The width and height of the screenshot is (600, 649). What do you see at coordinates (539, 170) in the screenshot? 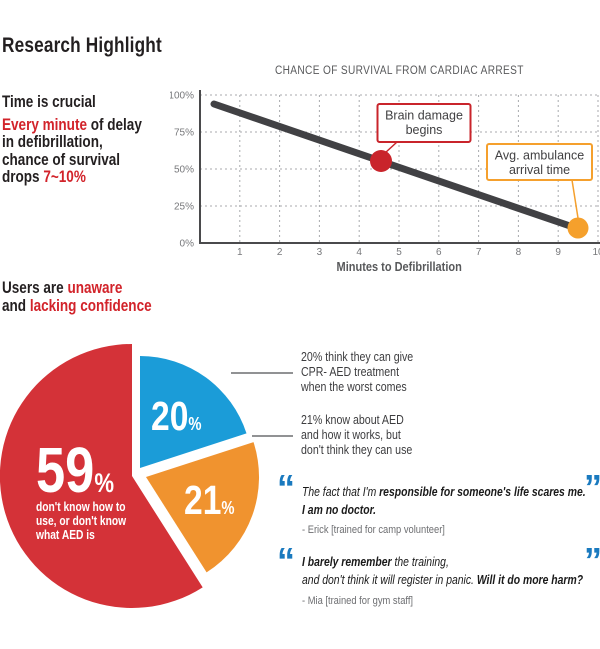
I see `ambulance-callout-line2: arrival time` at bounding box center [539, 170].